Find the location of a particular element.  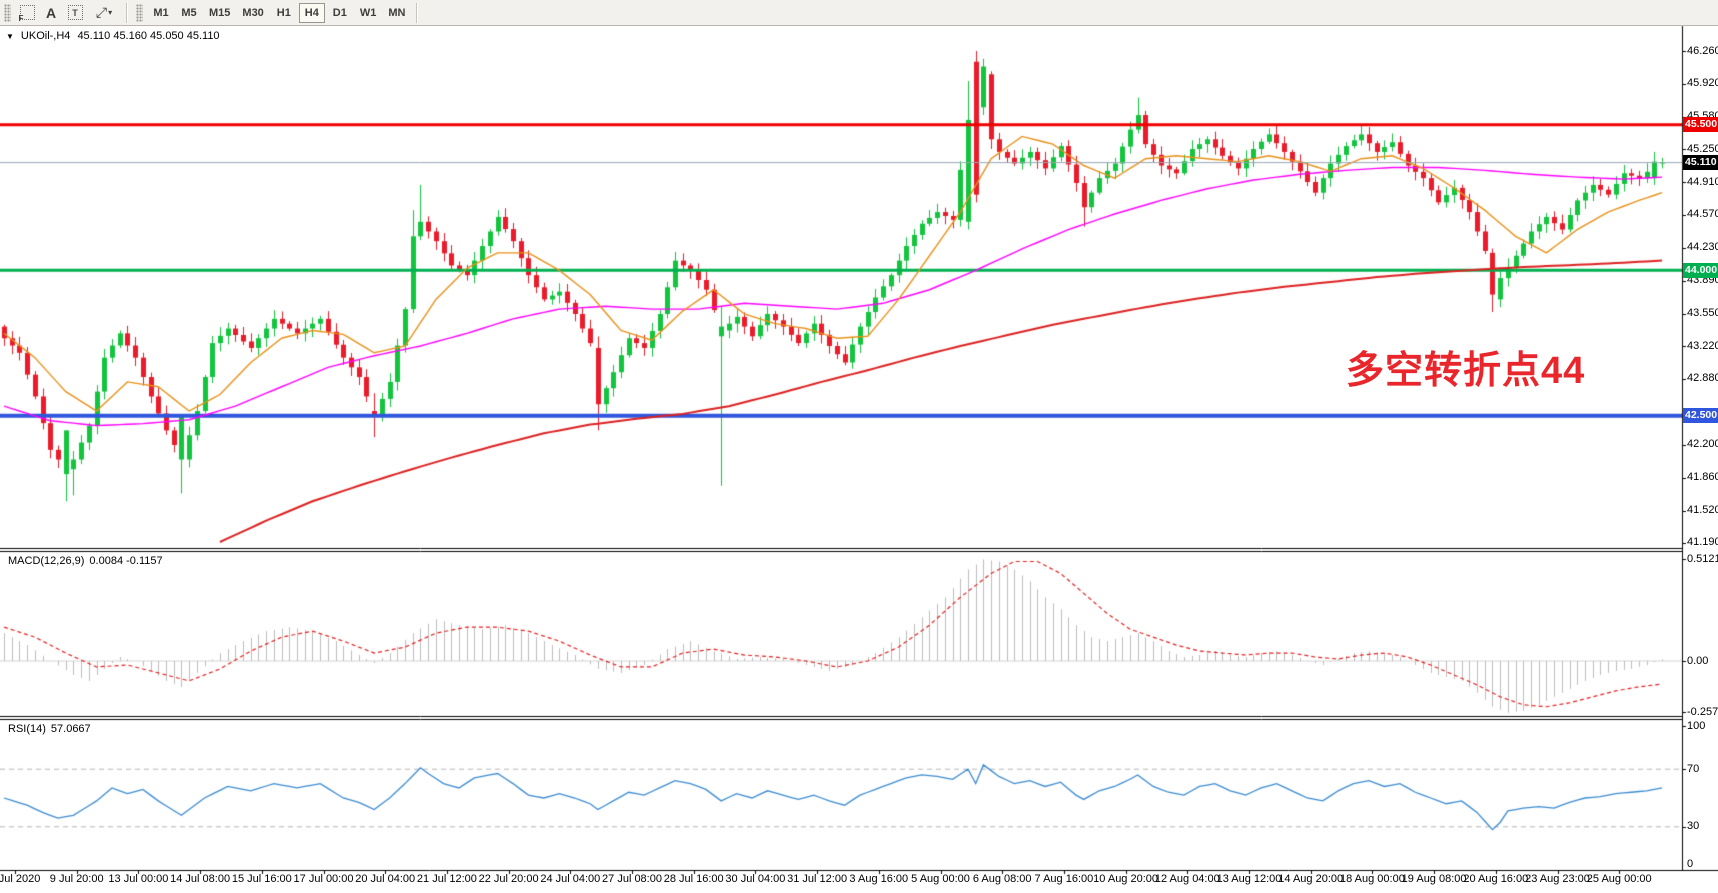

cursor-tool-button: ⤢ ▾ is located at coordinates (104, 12).